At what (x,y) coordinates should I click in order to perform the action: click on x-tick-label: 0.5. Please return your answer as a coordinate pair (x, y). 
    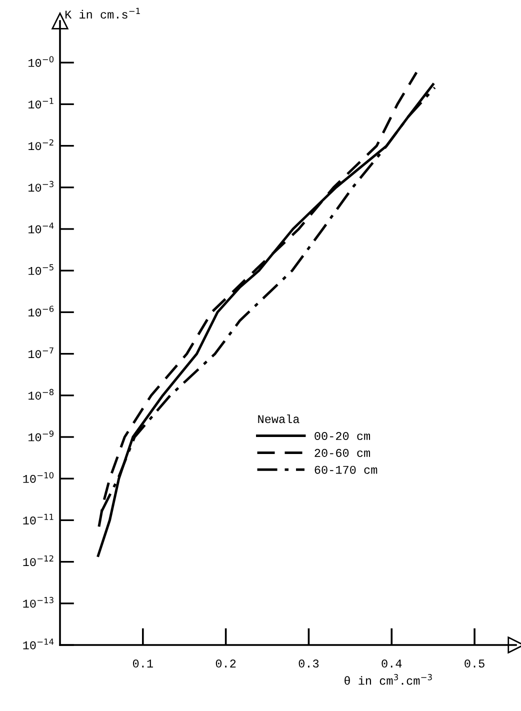
    Looking at the image, I should click on (474, 664).